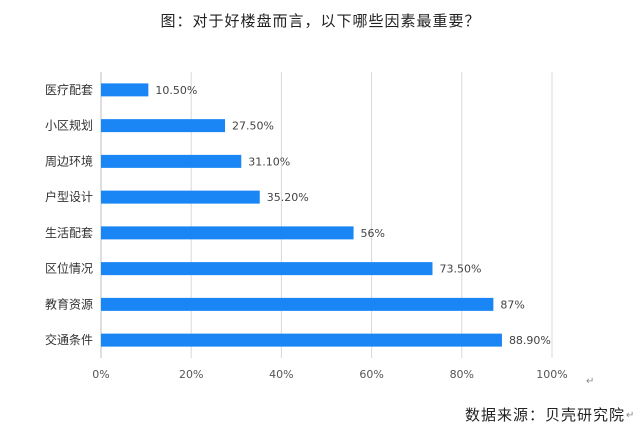  What do you see at coordinates (371, 374) in the screenshot?
I see `x-tick-label: 60%` at bounding box center [371, 374].